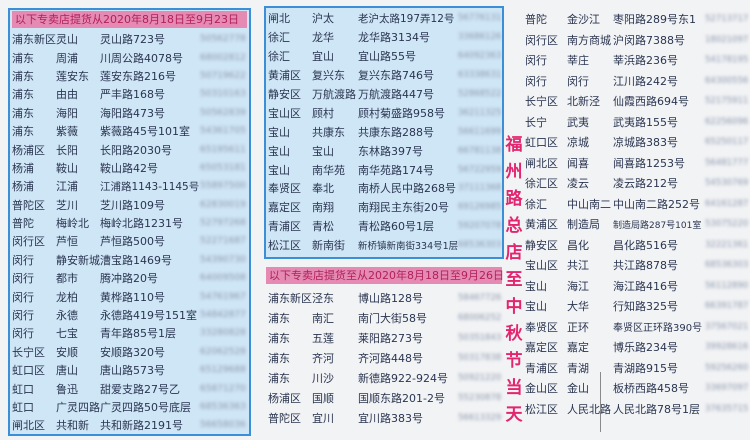  I want to click on store-row: 普陀 金沙江 枣阳路289号东1 52713717, so click(637, 19).